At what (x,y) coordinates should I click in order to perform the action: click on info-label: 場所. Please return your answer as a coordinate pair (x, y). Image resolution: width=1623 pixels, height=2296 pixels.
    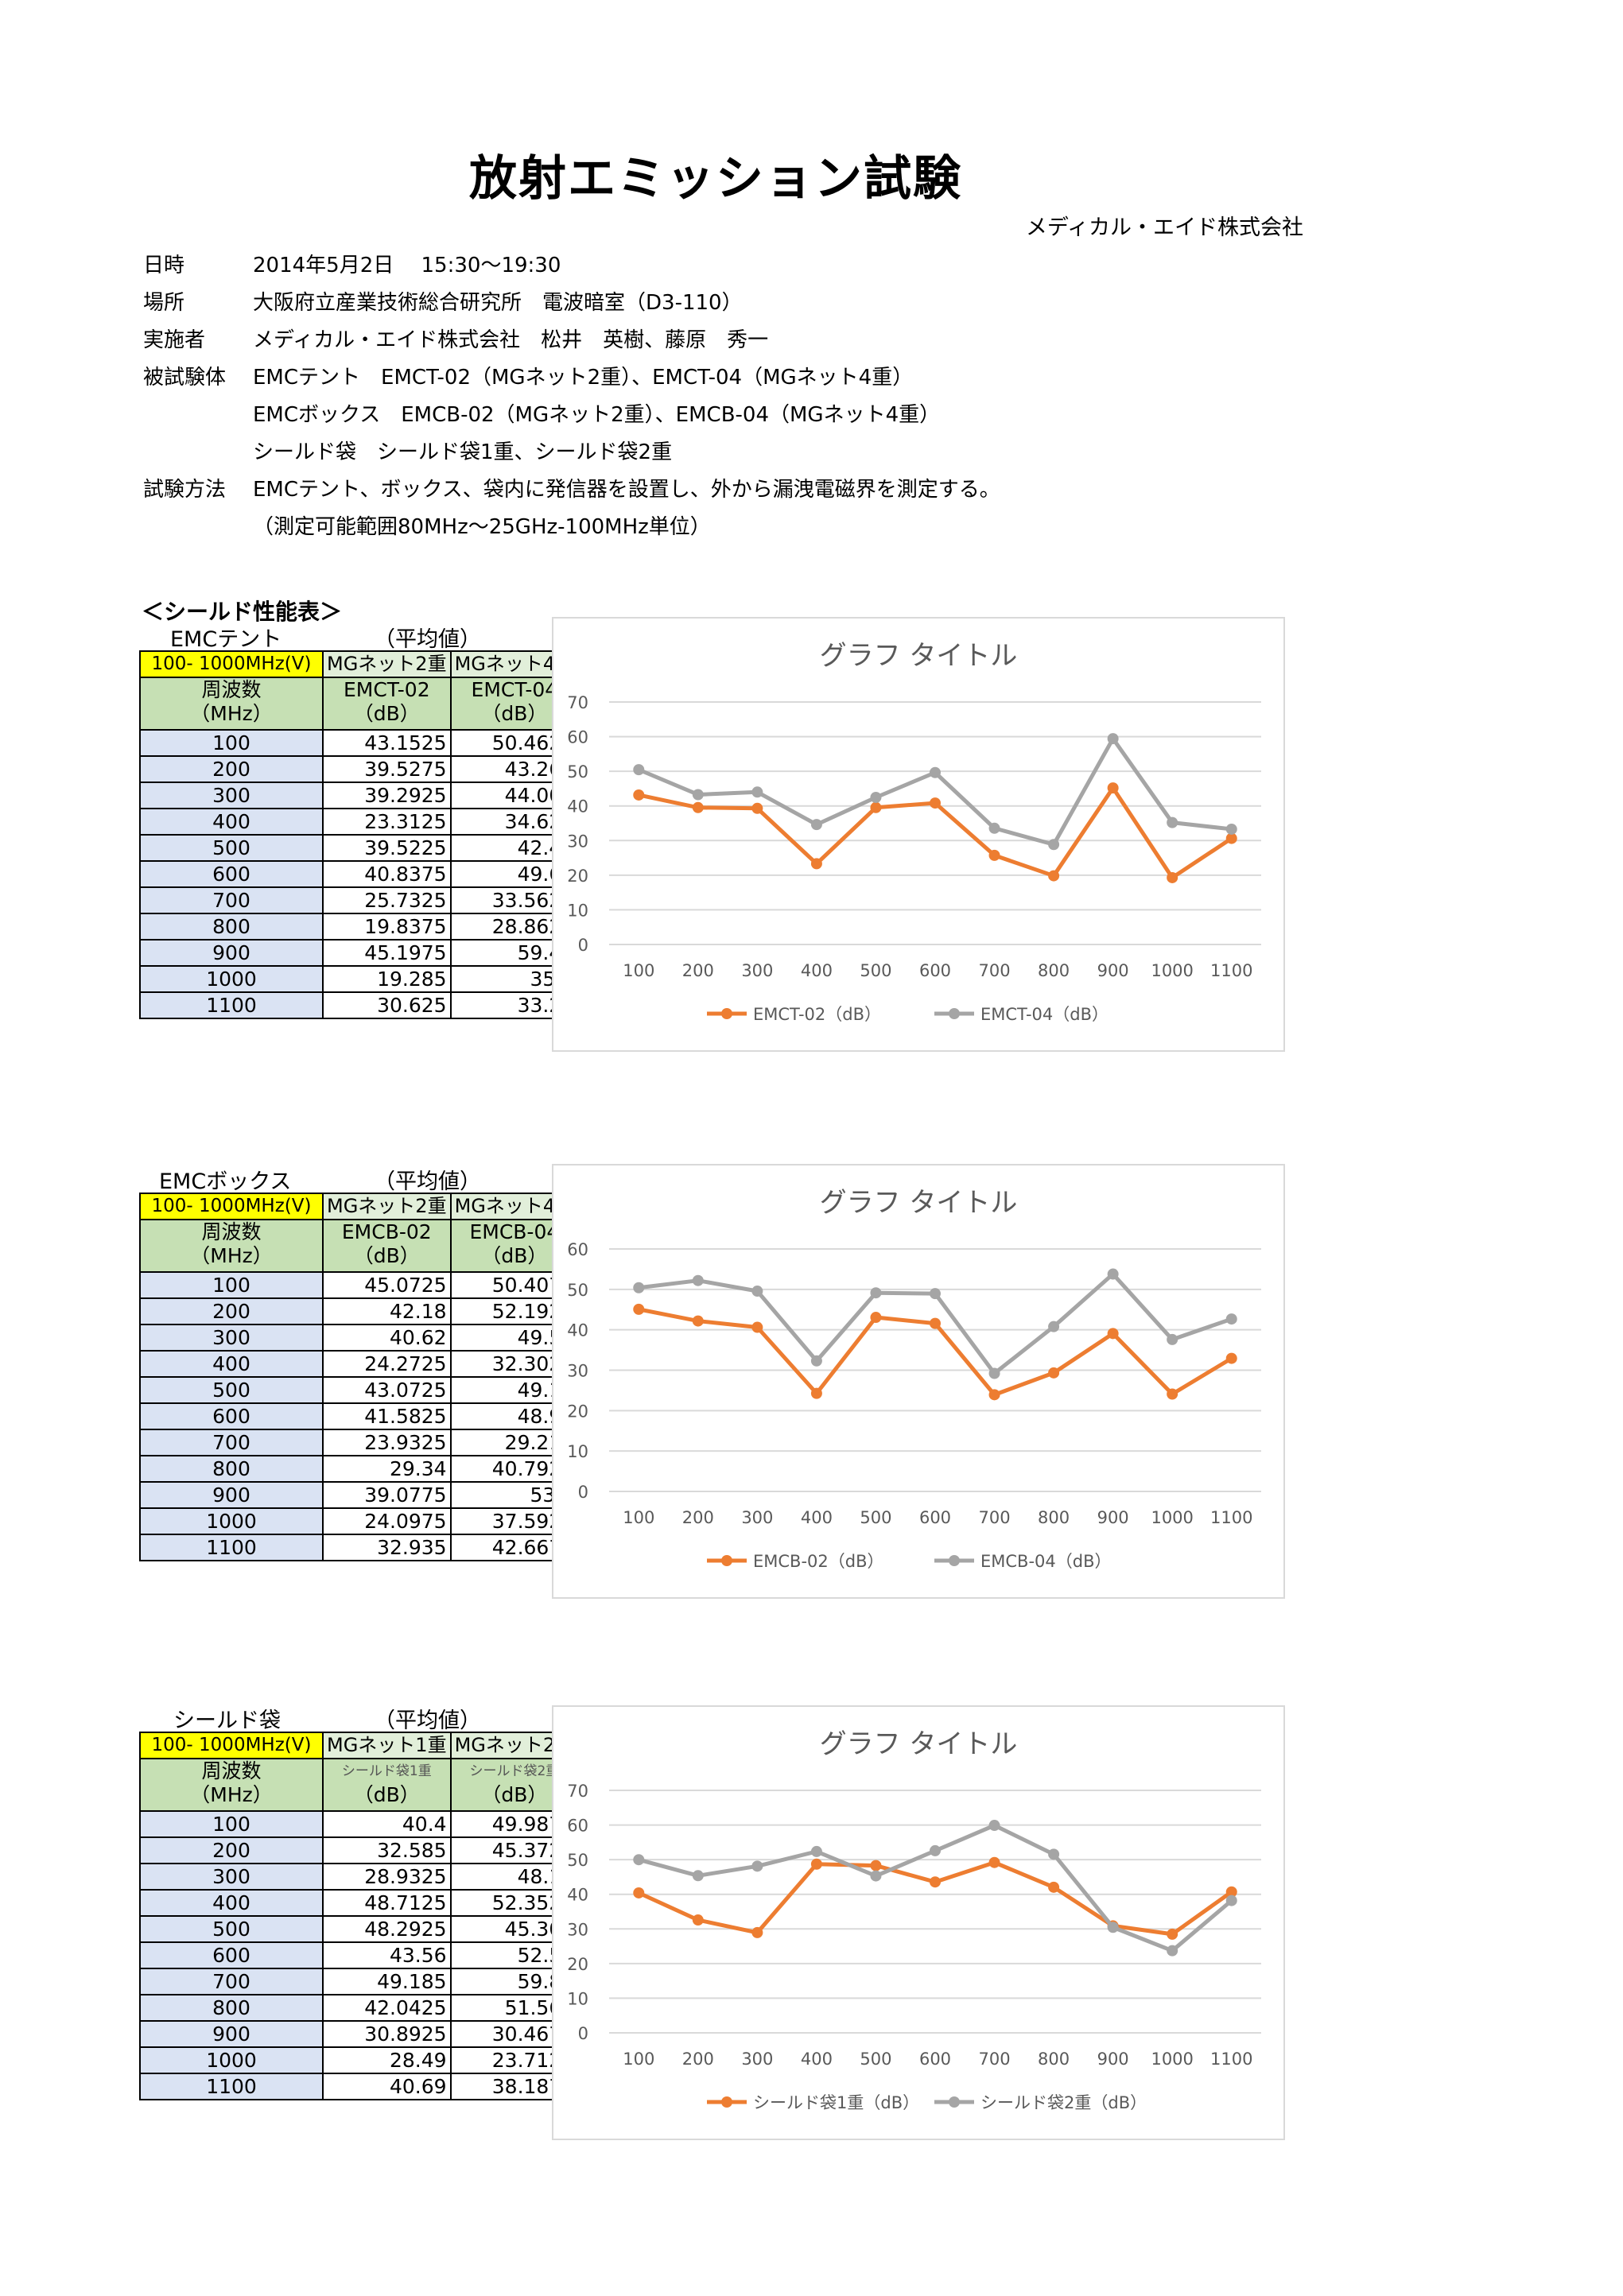
    Looking at the image, I should click on (164, 303).